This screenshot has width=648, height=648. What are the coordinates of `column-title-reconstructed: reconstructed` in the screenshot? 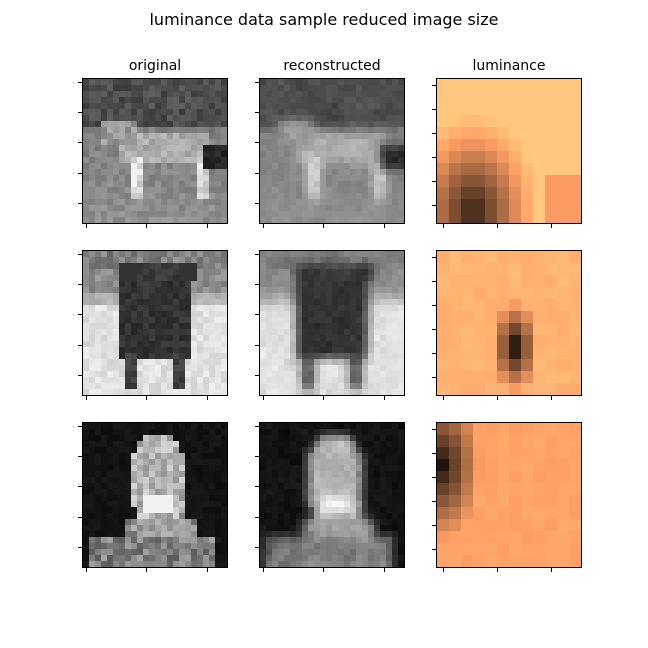 It's located at (332, 66).